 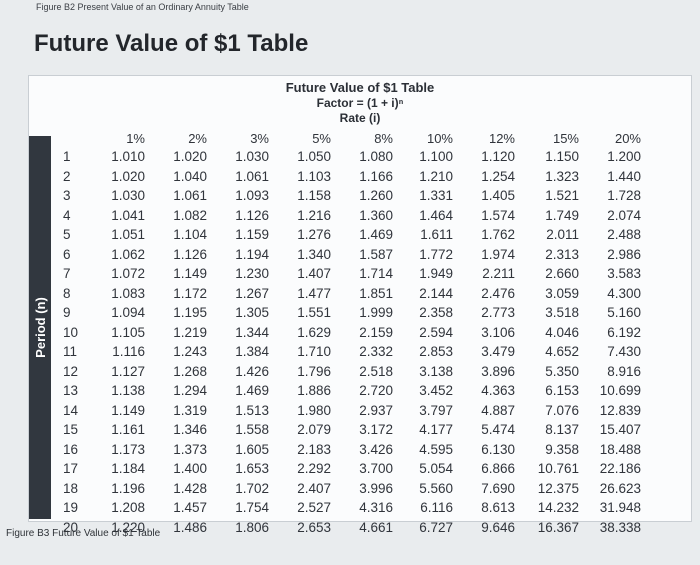 What do you see at coordinates (314, 410) in the screenshot?
I see `factor-cell: 1.980` at bounding box center [314, 410].